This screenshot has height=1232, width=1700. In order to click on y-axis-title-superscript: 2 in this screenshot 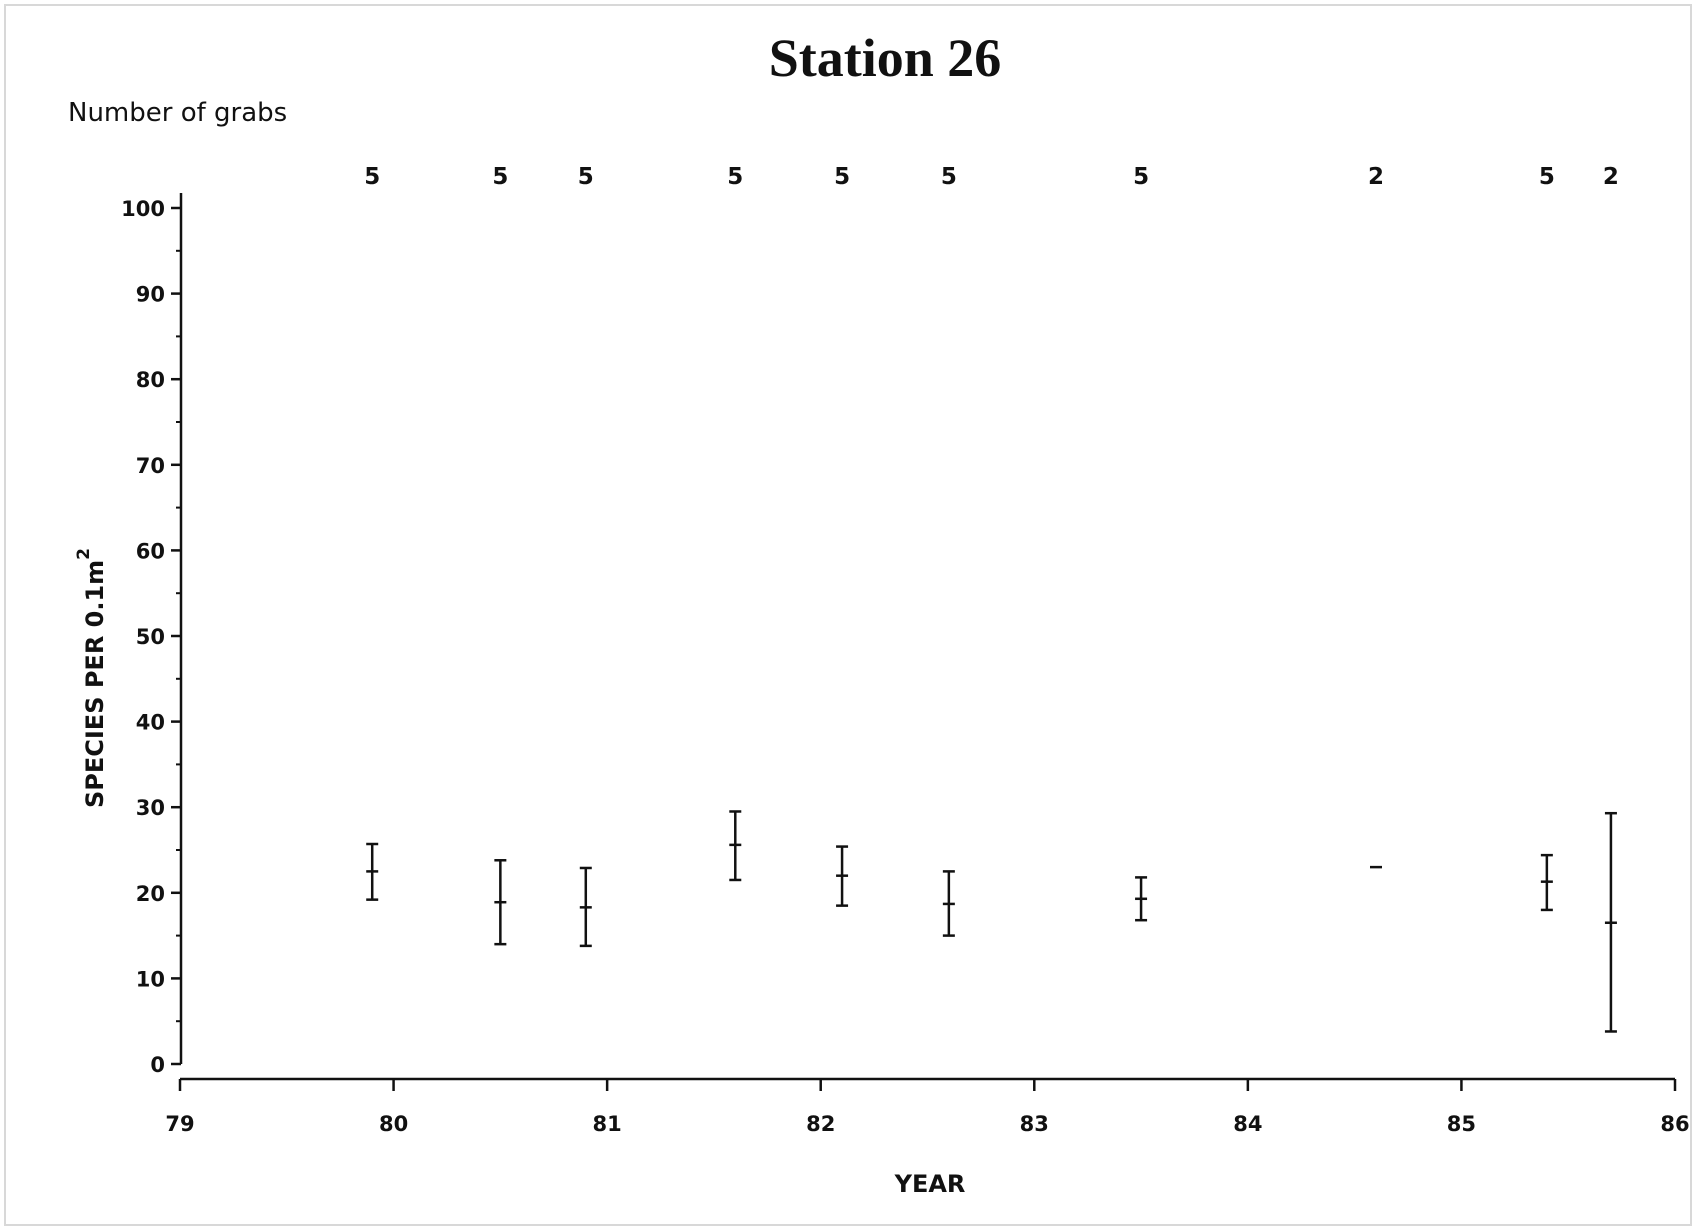, I will do `click(84, 554)`.